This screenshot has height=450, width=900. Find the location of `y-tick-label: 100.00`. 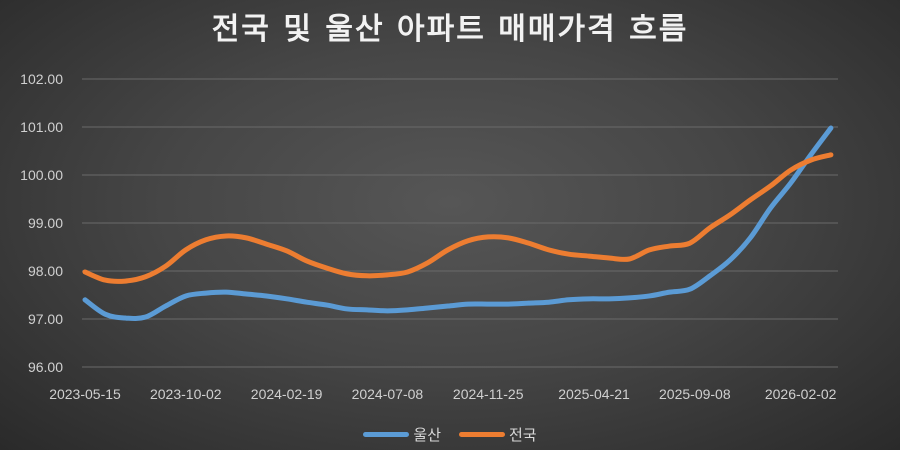

y-tick-label: 100.00 is located at coordinates (41, 175).